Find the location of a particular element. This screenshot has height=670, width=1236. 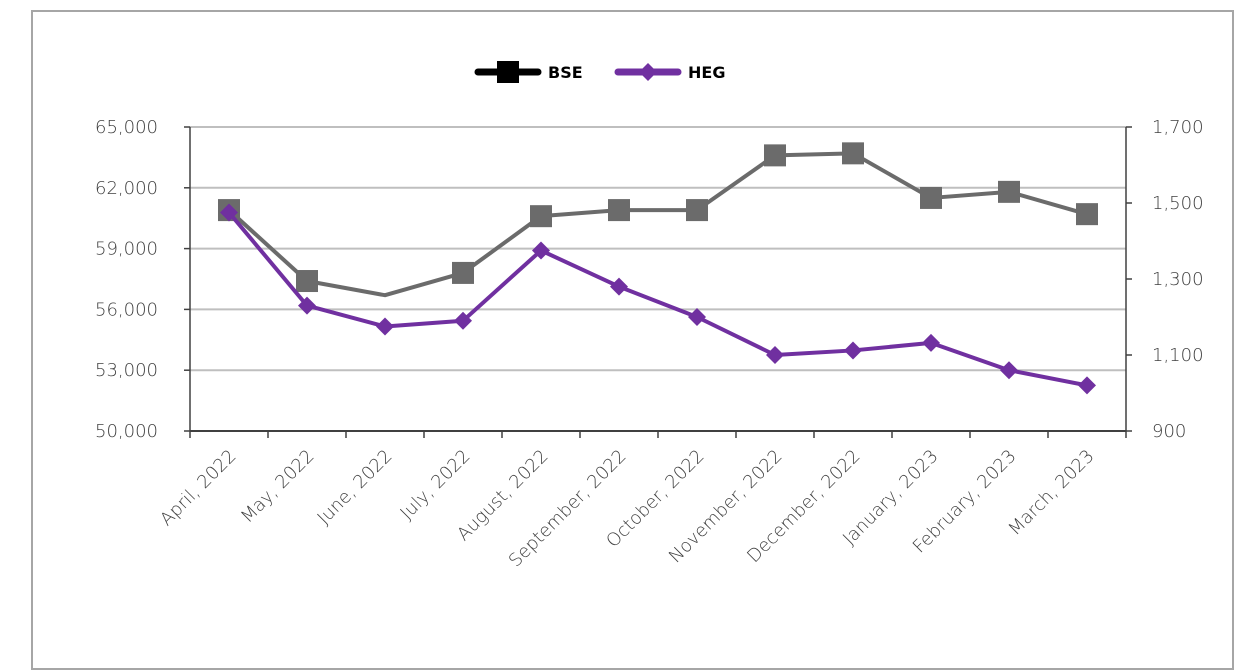

y-right-tick-label: 1,100 is located at coordinates (1178, 355).